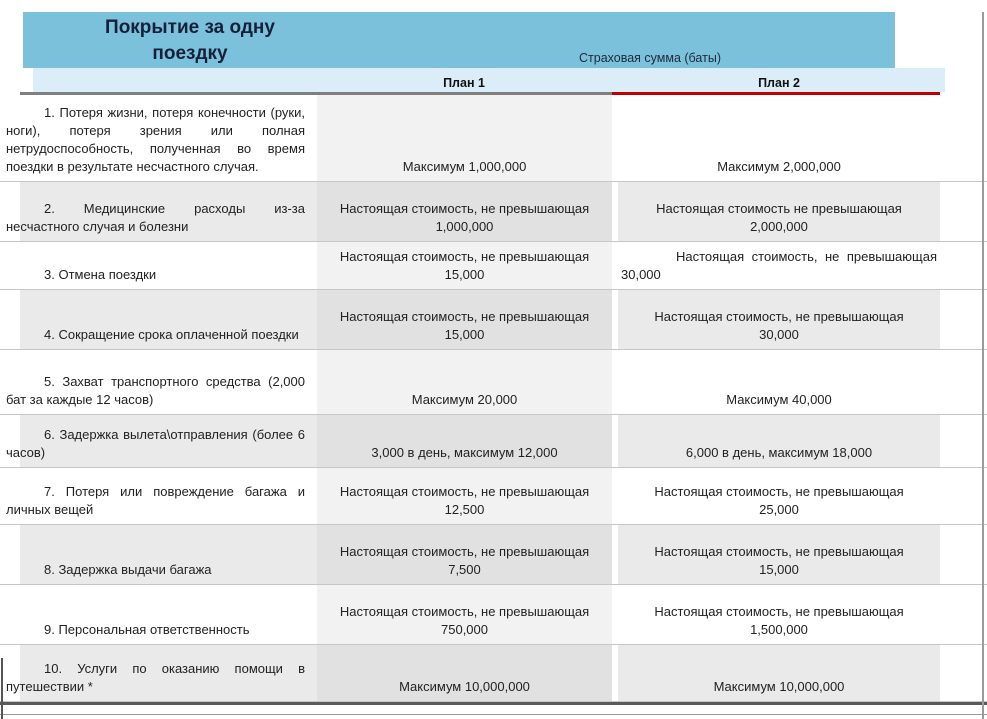  Describe the element at coordinates (464, 83) in the screenshot. I see `plan1-column-header: План 1` at that location.